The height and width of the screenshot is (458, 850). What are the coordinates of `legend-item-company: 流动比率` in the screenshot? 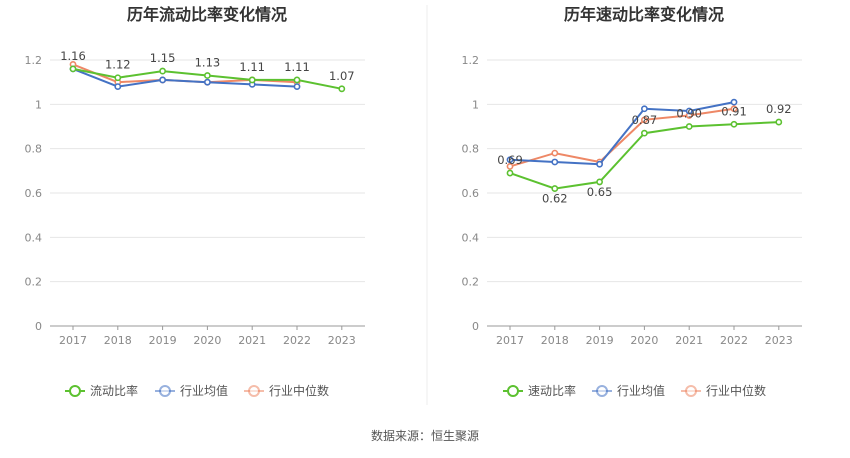 It's located at (101, 390).